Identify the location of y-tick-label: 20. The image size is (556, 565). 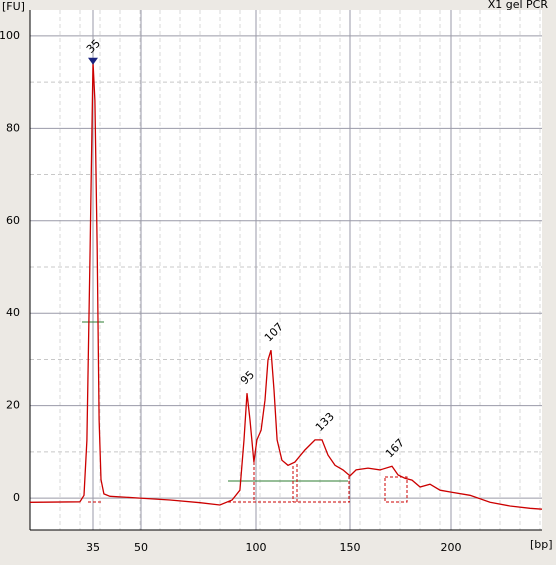
(13, 405).